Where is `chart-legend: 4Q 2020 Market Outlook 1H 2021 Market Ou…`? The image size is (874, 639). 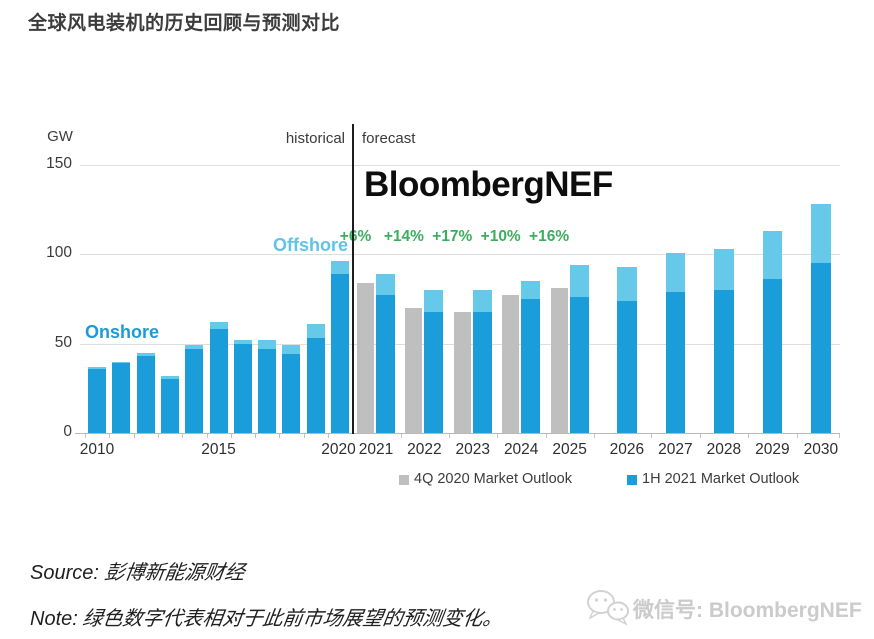
chart-legend: 4Q 2020 Market Outlook 1H 2021 Market Ou… is located at coordinates (437, 483).